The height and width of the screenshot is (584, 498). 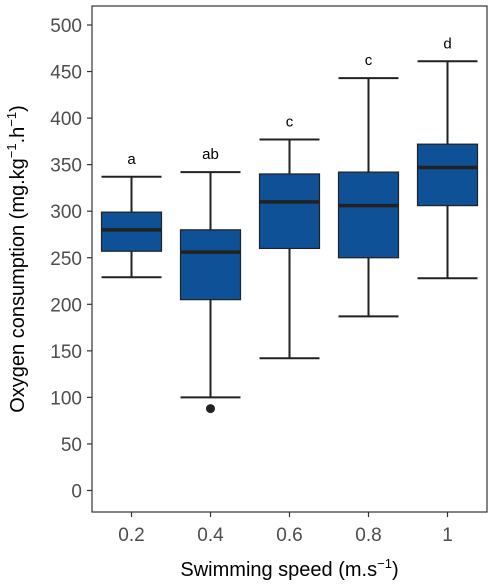 I want to click on significance-label: ab, so click(x=210, y=154).